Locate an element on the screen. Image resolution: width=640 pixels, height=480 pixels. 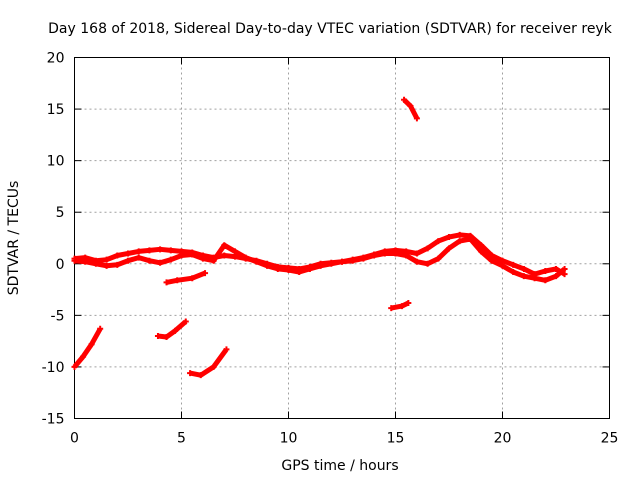
x-tick-label: 25 is located at coordinates (610, 439).